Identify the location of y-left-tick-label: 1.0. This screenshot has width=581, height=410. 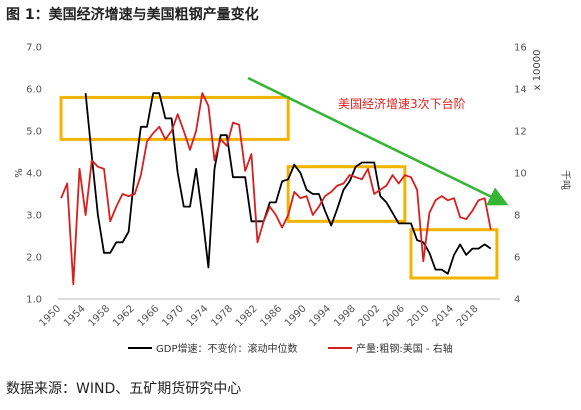
(34, 300).